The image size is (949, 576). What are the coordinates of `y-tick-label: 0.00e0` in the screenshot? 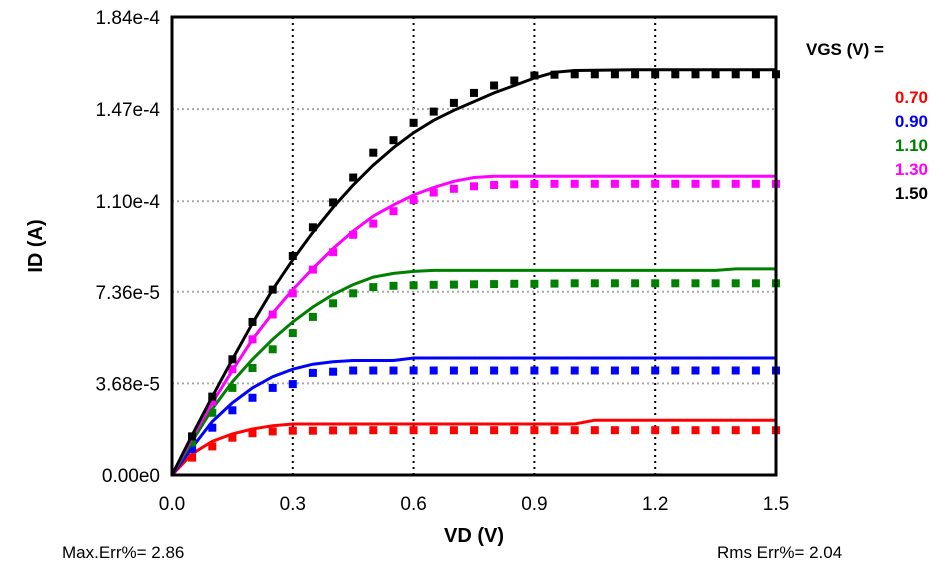 It's located at (131, 476).